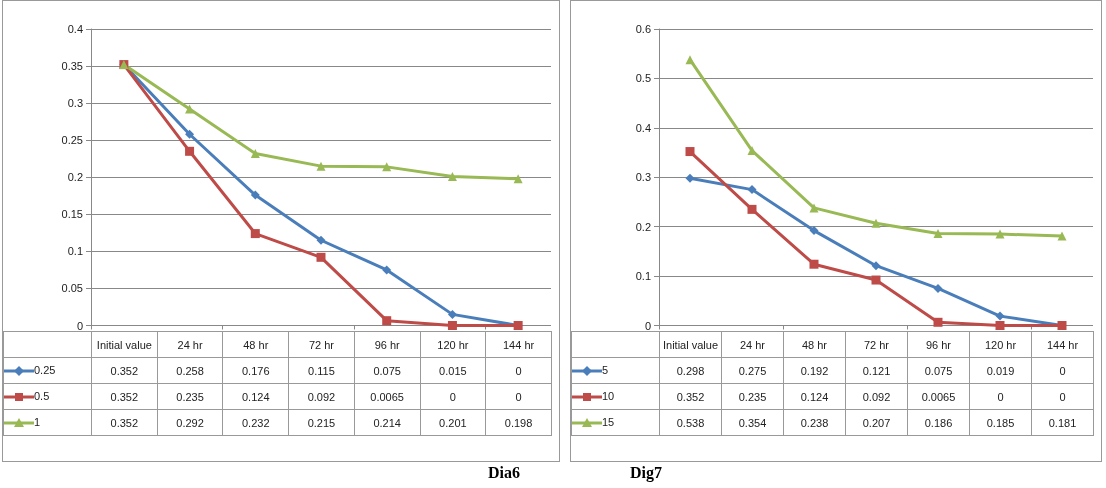  Describe the element at coordinates (255, 422) in the screenshot. I see `data-label: 0.232` at that location.